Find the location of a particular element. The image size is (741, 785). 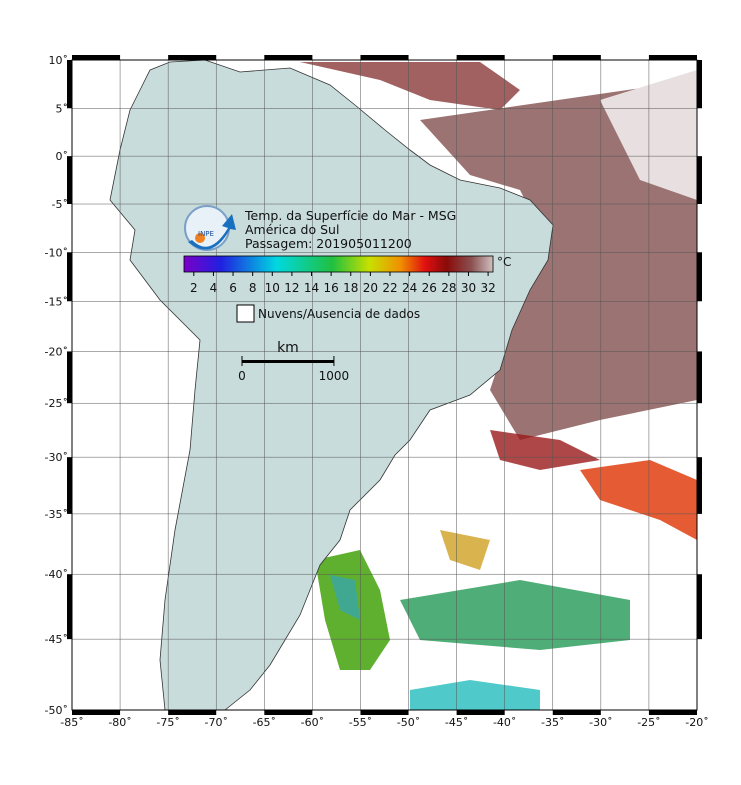

lon-tick-label: -80˚ is located at coordinates (119, 722).